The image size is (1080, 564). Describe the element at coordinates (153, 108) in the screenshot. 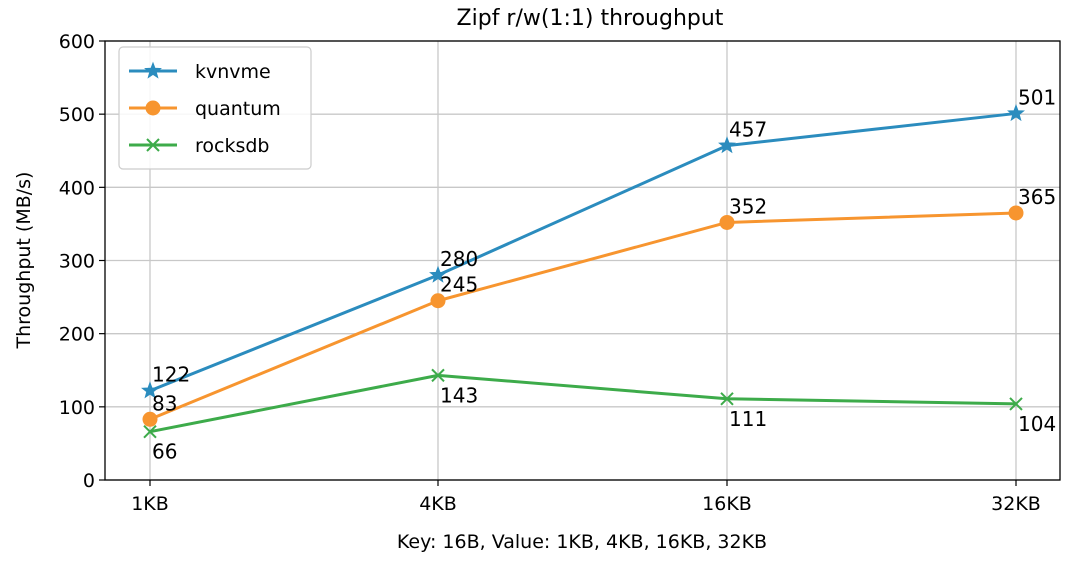

I see `legend-marker-quantum` at that location.